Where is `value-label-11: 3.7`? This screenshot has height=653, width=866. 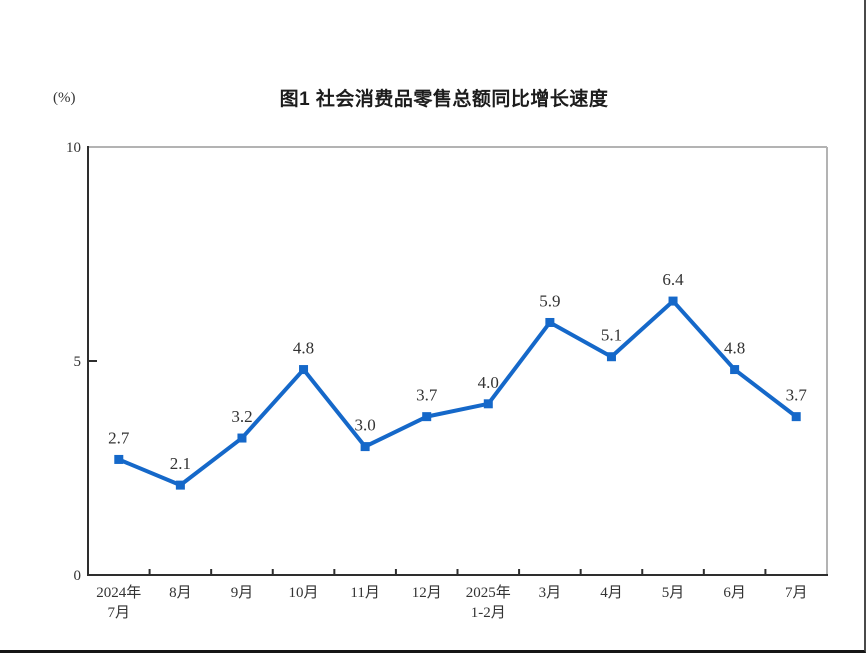 value-label-11: 3.7 is located at coordinates (797, 395).